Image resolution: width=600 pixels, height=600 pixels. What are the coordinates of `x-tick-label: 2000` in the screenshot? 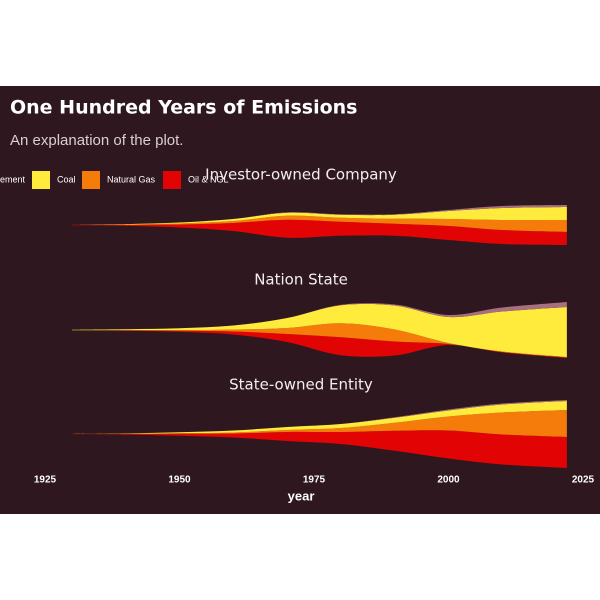 It's located at (448, 480).